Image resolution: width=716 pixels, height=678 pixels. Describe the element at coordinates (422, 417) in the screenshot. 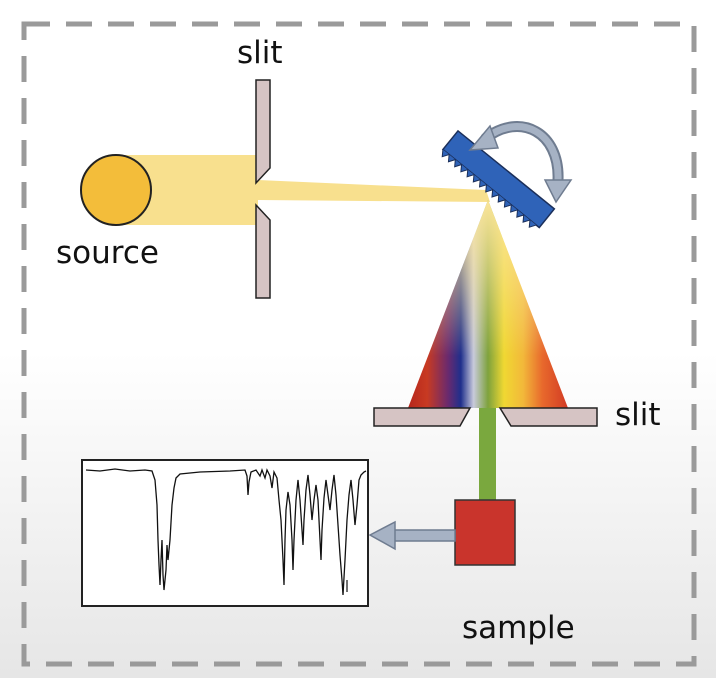

I see `exit-slit-left` at that location.